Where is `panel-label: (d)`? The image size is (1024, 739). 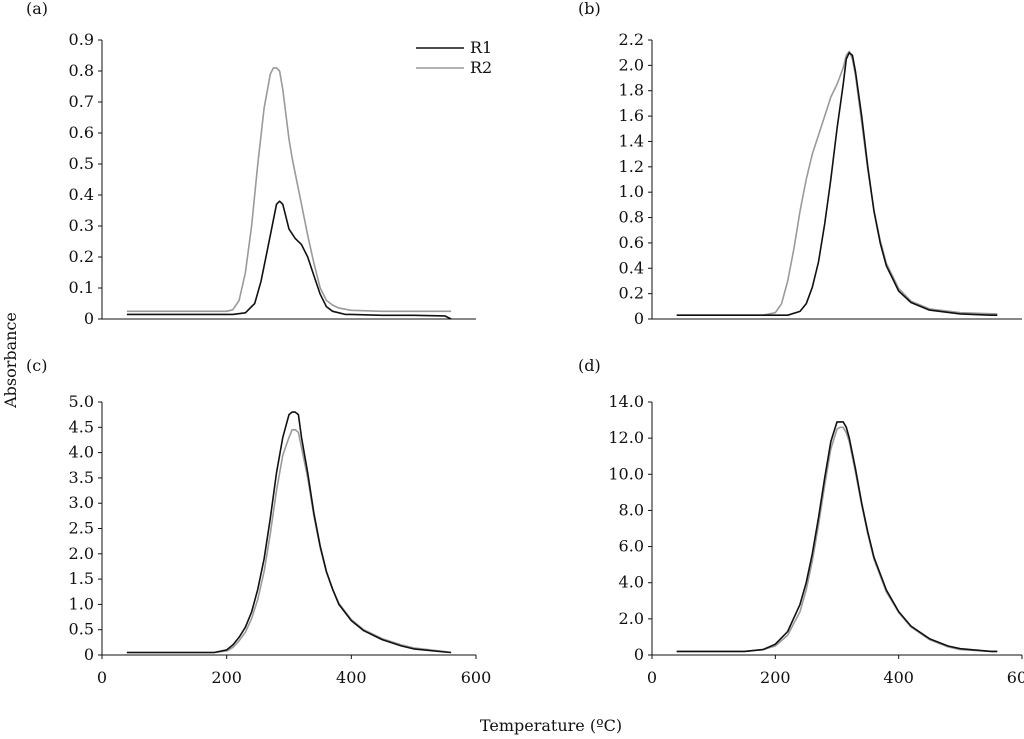 panel-label: (d) is located at coordinates (589, 365).